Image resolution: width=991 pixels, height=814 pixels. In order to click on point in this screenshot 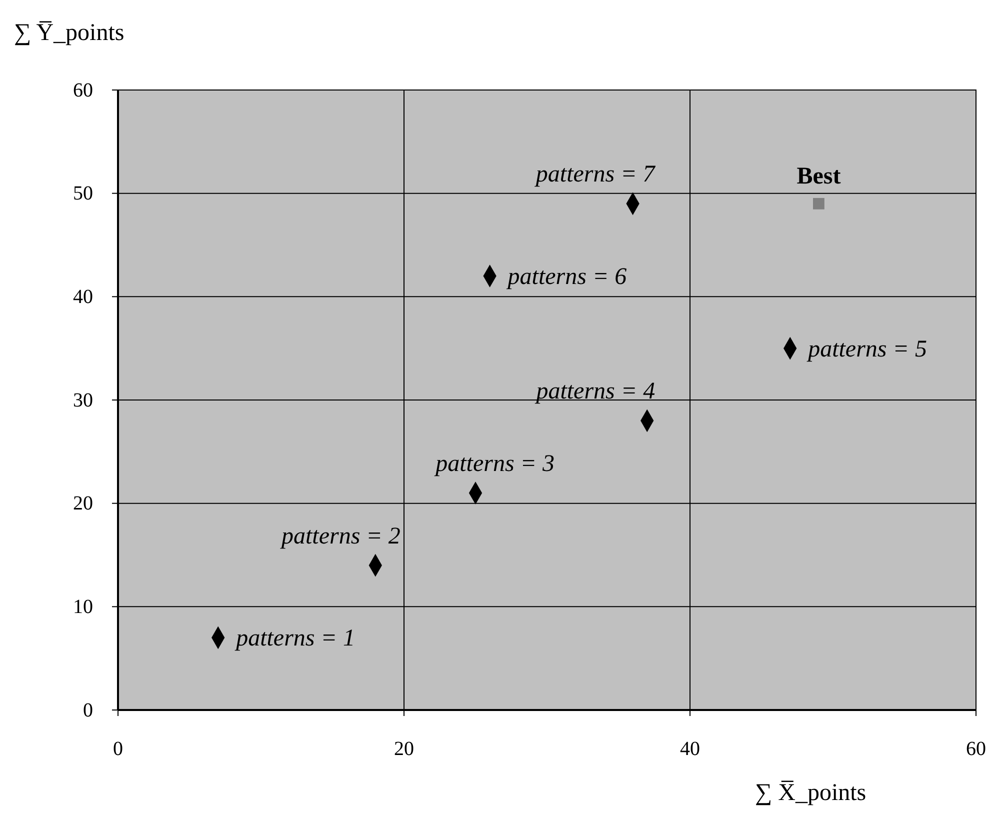, I will do `click(818, 204)`.